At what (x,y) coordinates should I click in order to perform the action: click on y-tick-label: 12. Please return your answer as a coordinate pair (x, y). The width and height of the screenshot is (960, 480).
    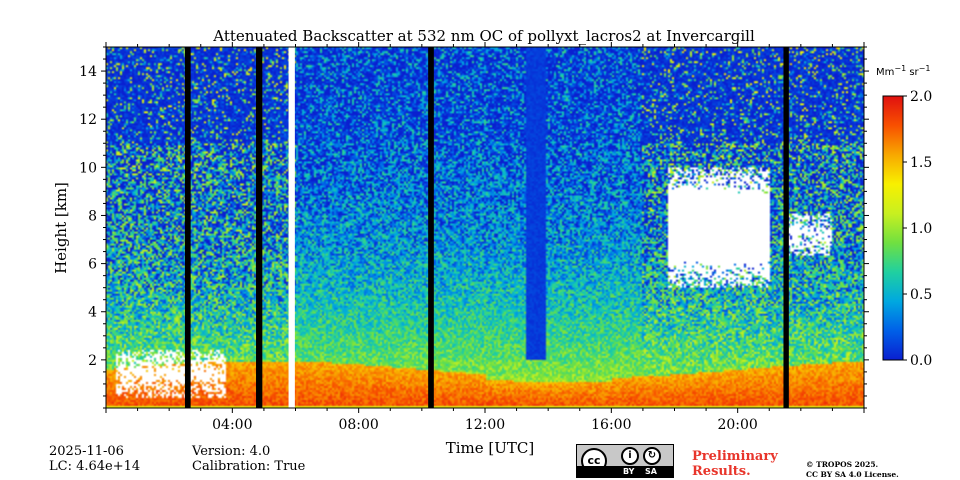
    Looking at the image, I should click on (88, 120).